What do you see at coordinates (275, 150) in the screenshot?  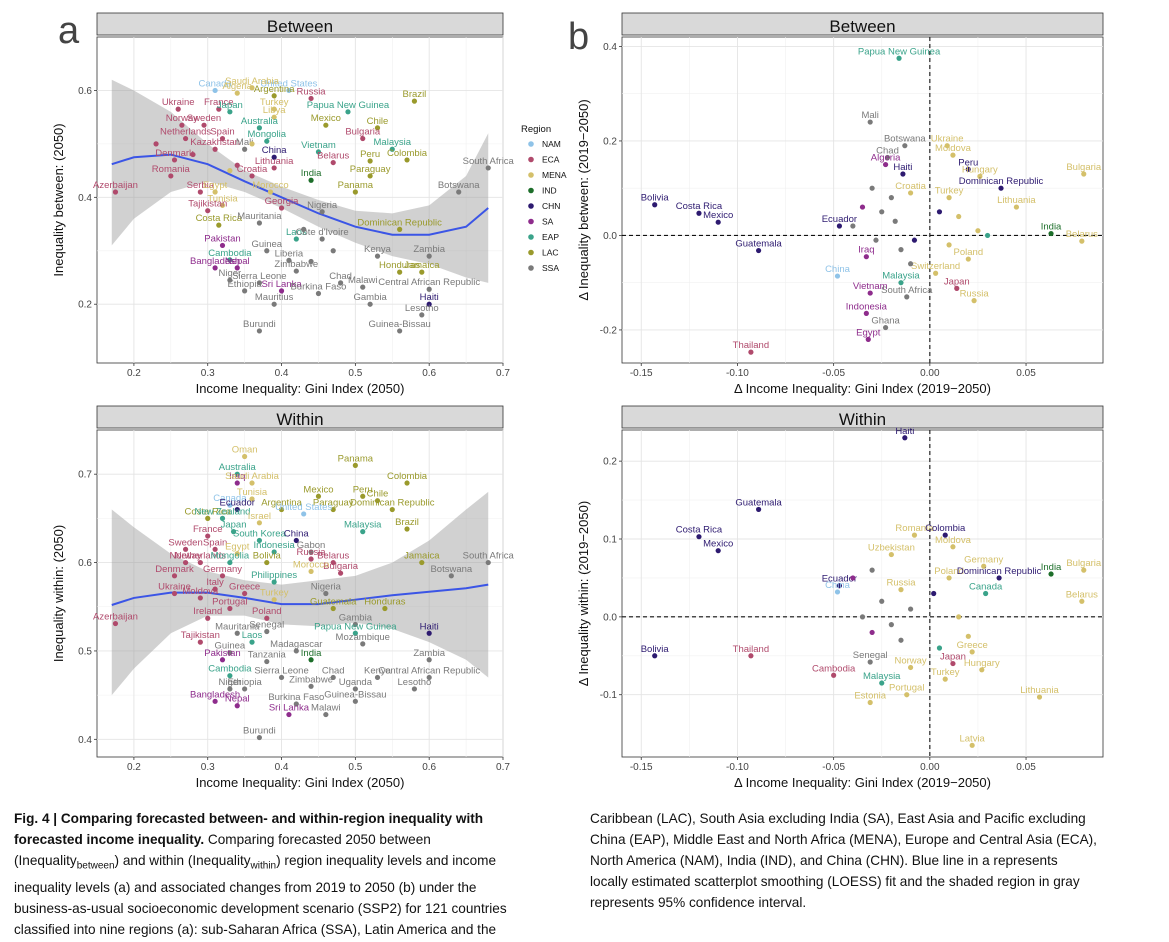 I see `data-label: China` at bounding box center [275, 150].